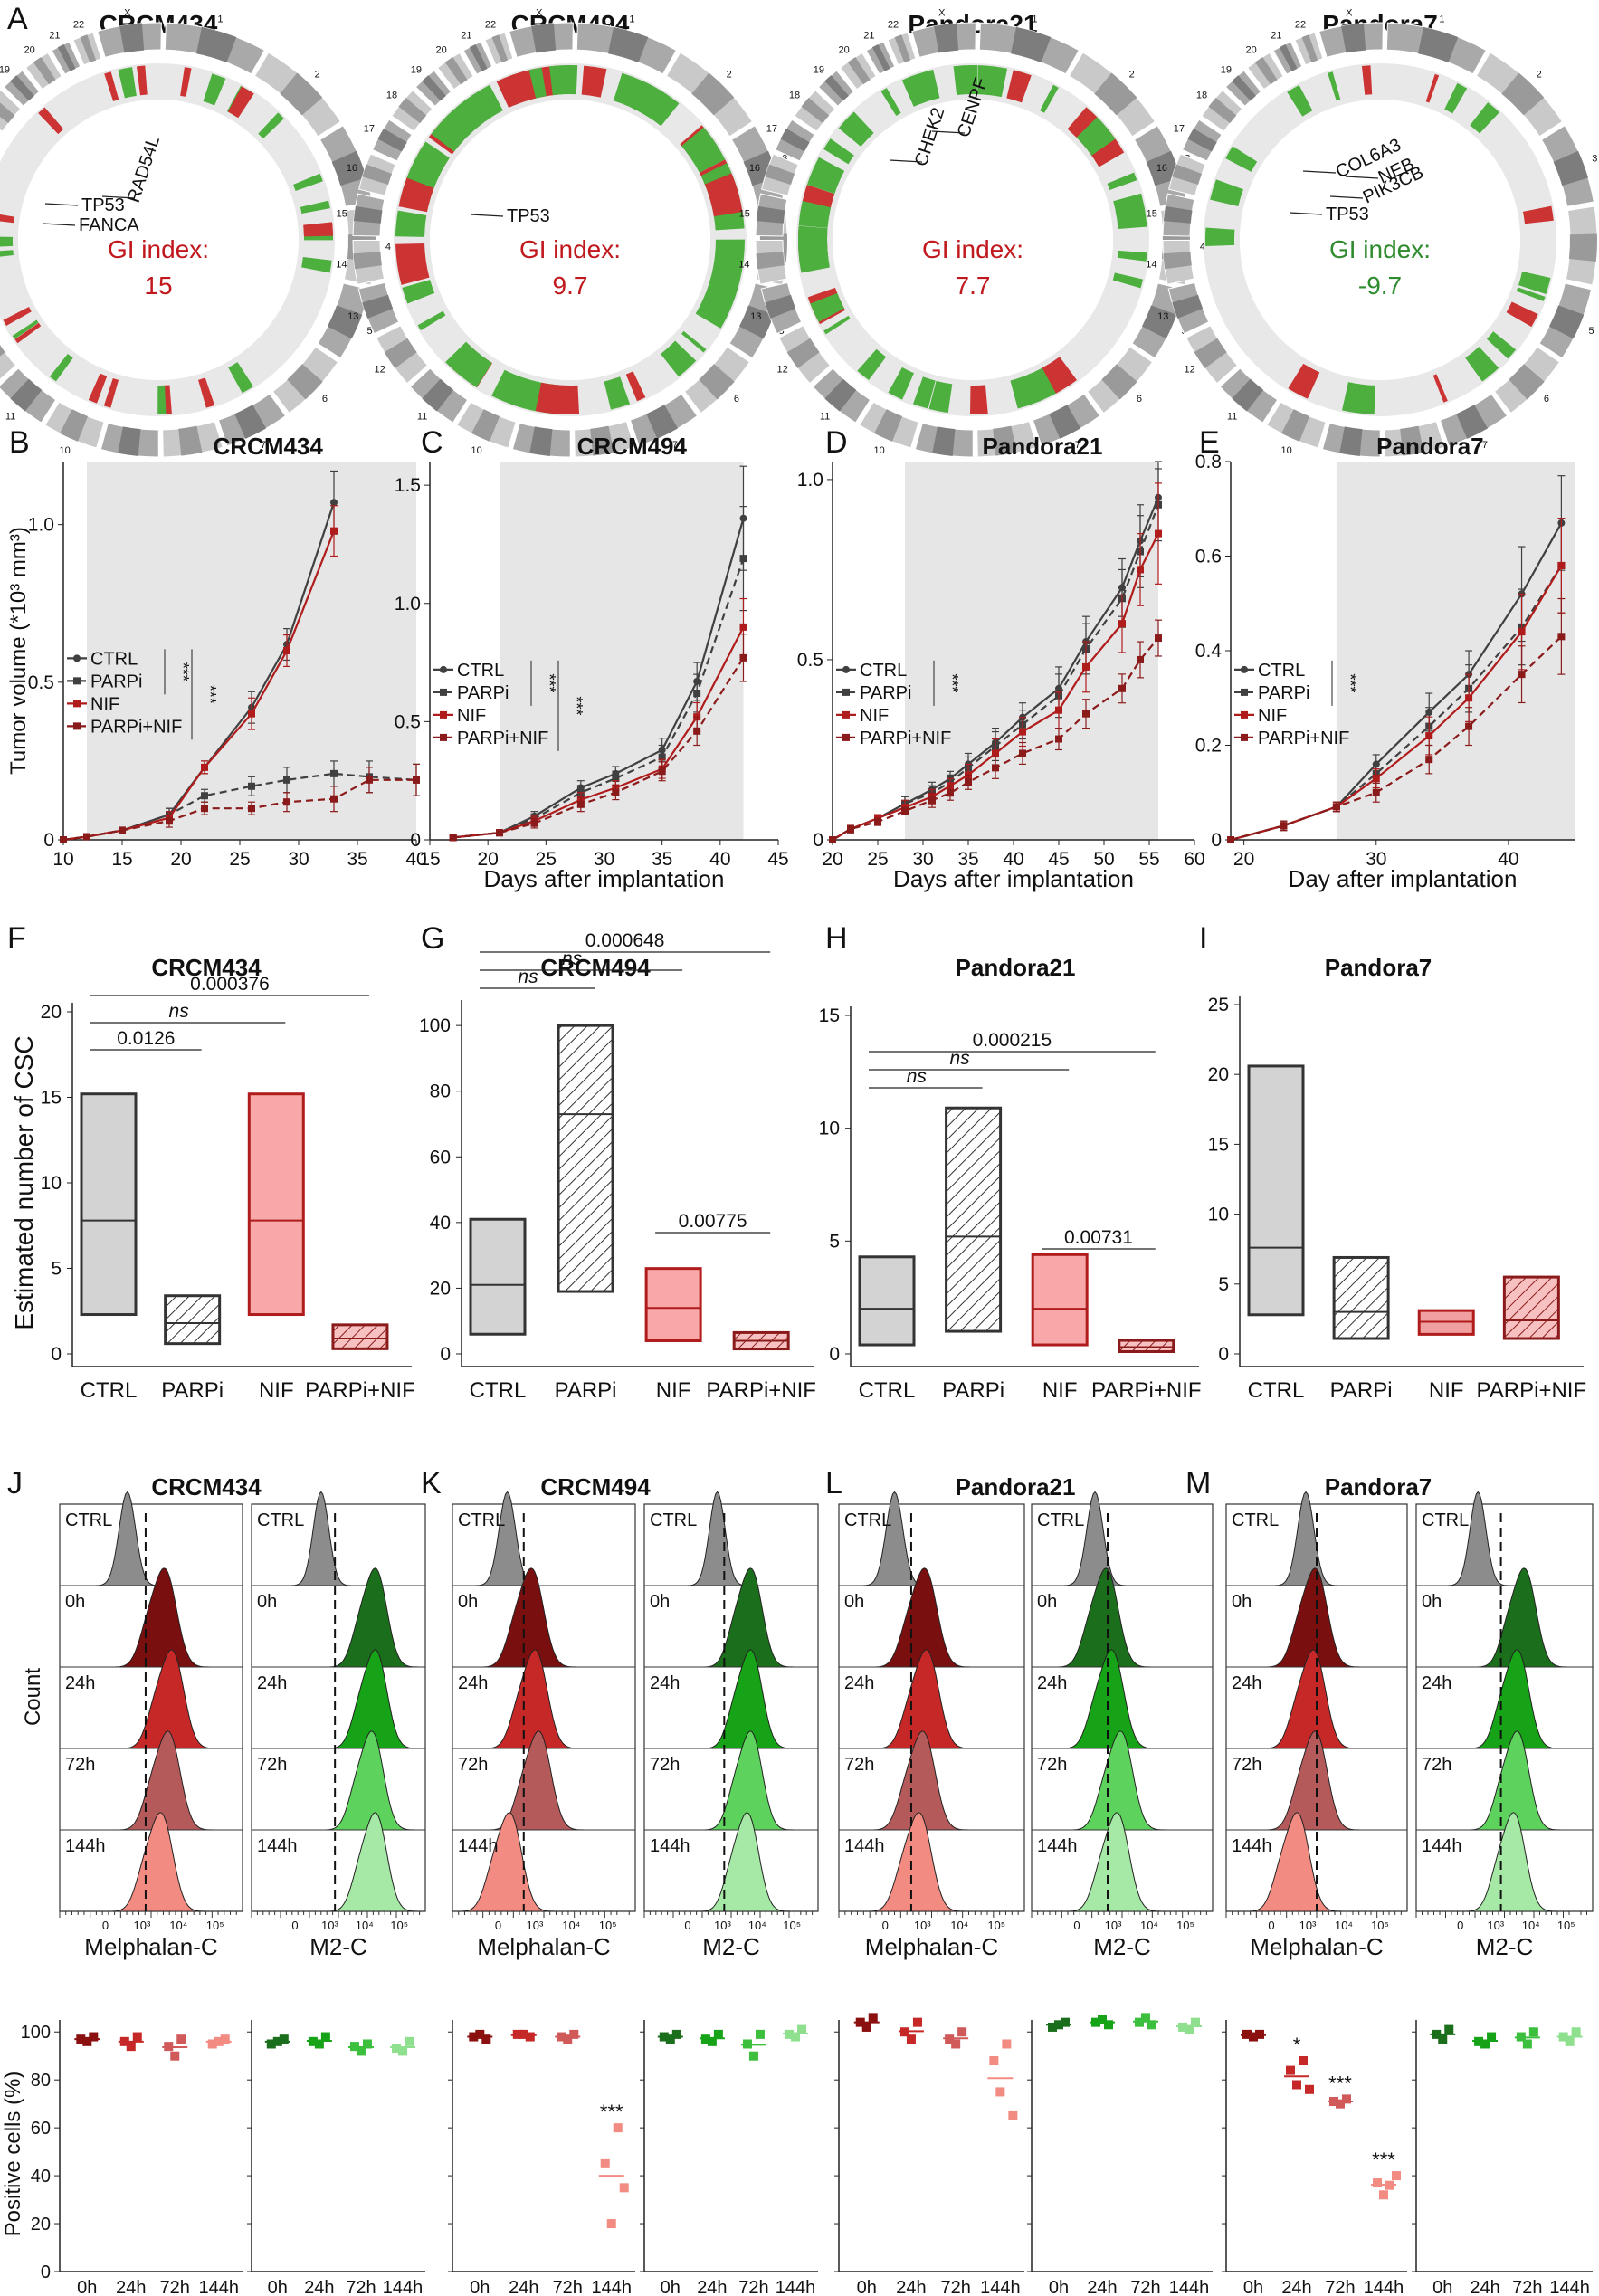  I want to click on chromosome-label: 20, so click(844, 51).